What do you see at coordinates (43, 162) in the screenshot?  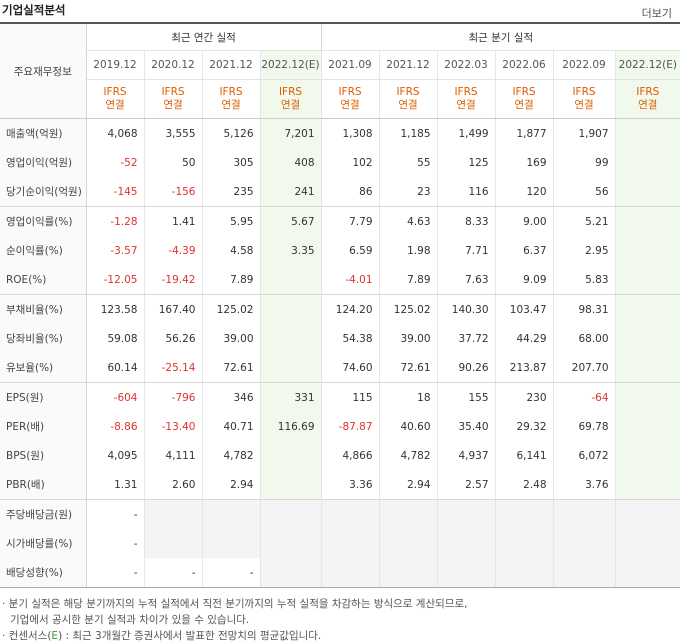 I see `row-label: 영업이익(억원)` at bounding box center [43, 162].